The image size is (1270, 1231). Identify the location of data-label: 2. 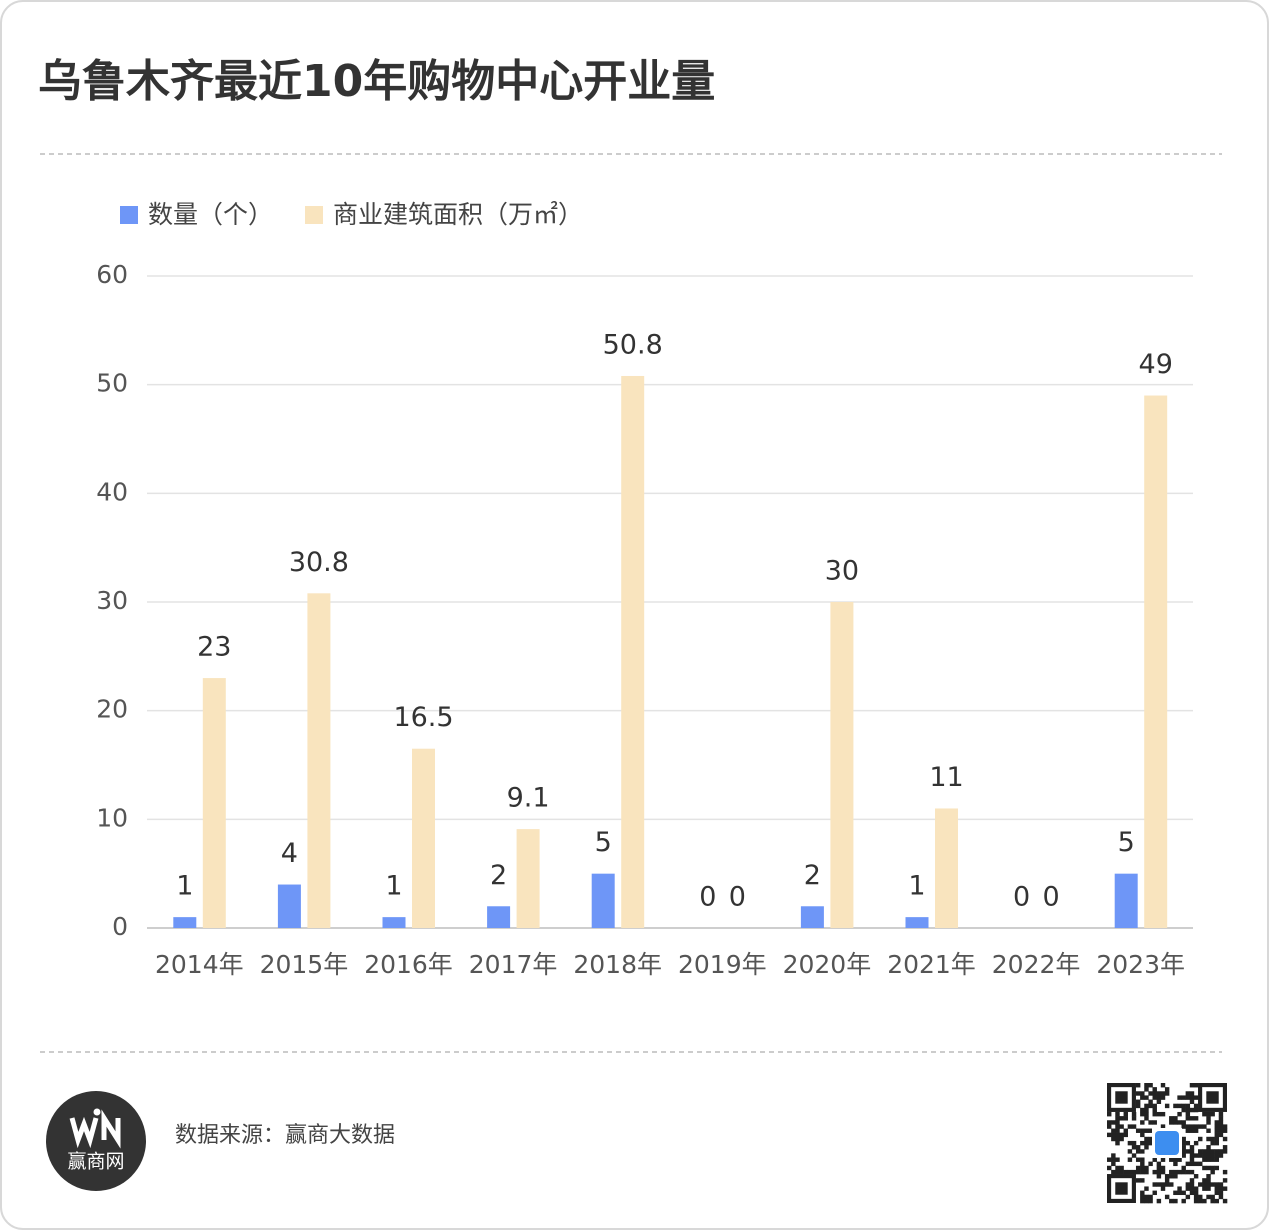
(812, 875).